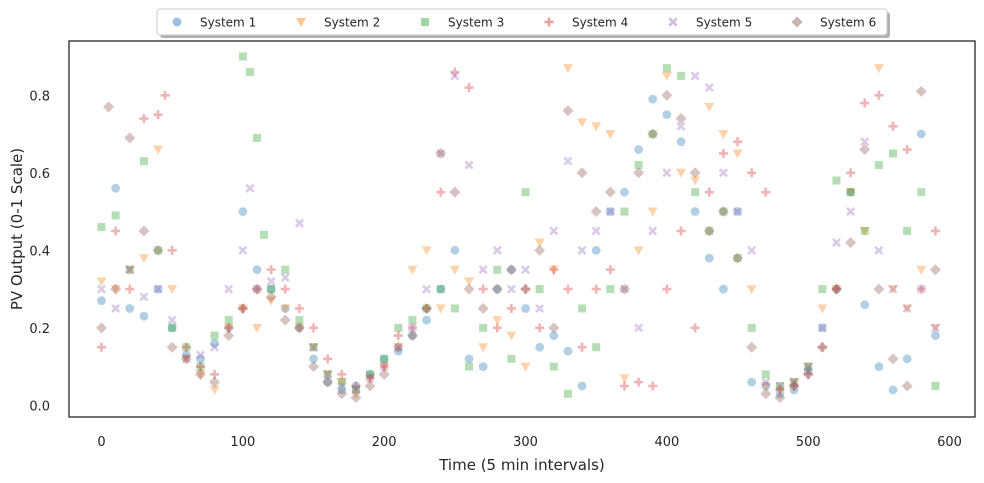 The image size is (984, 483). Describe the element at coordinates (666, 442) in the screenshot. I see `x-tick-label: 400` at that location.